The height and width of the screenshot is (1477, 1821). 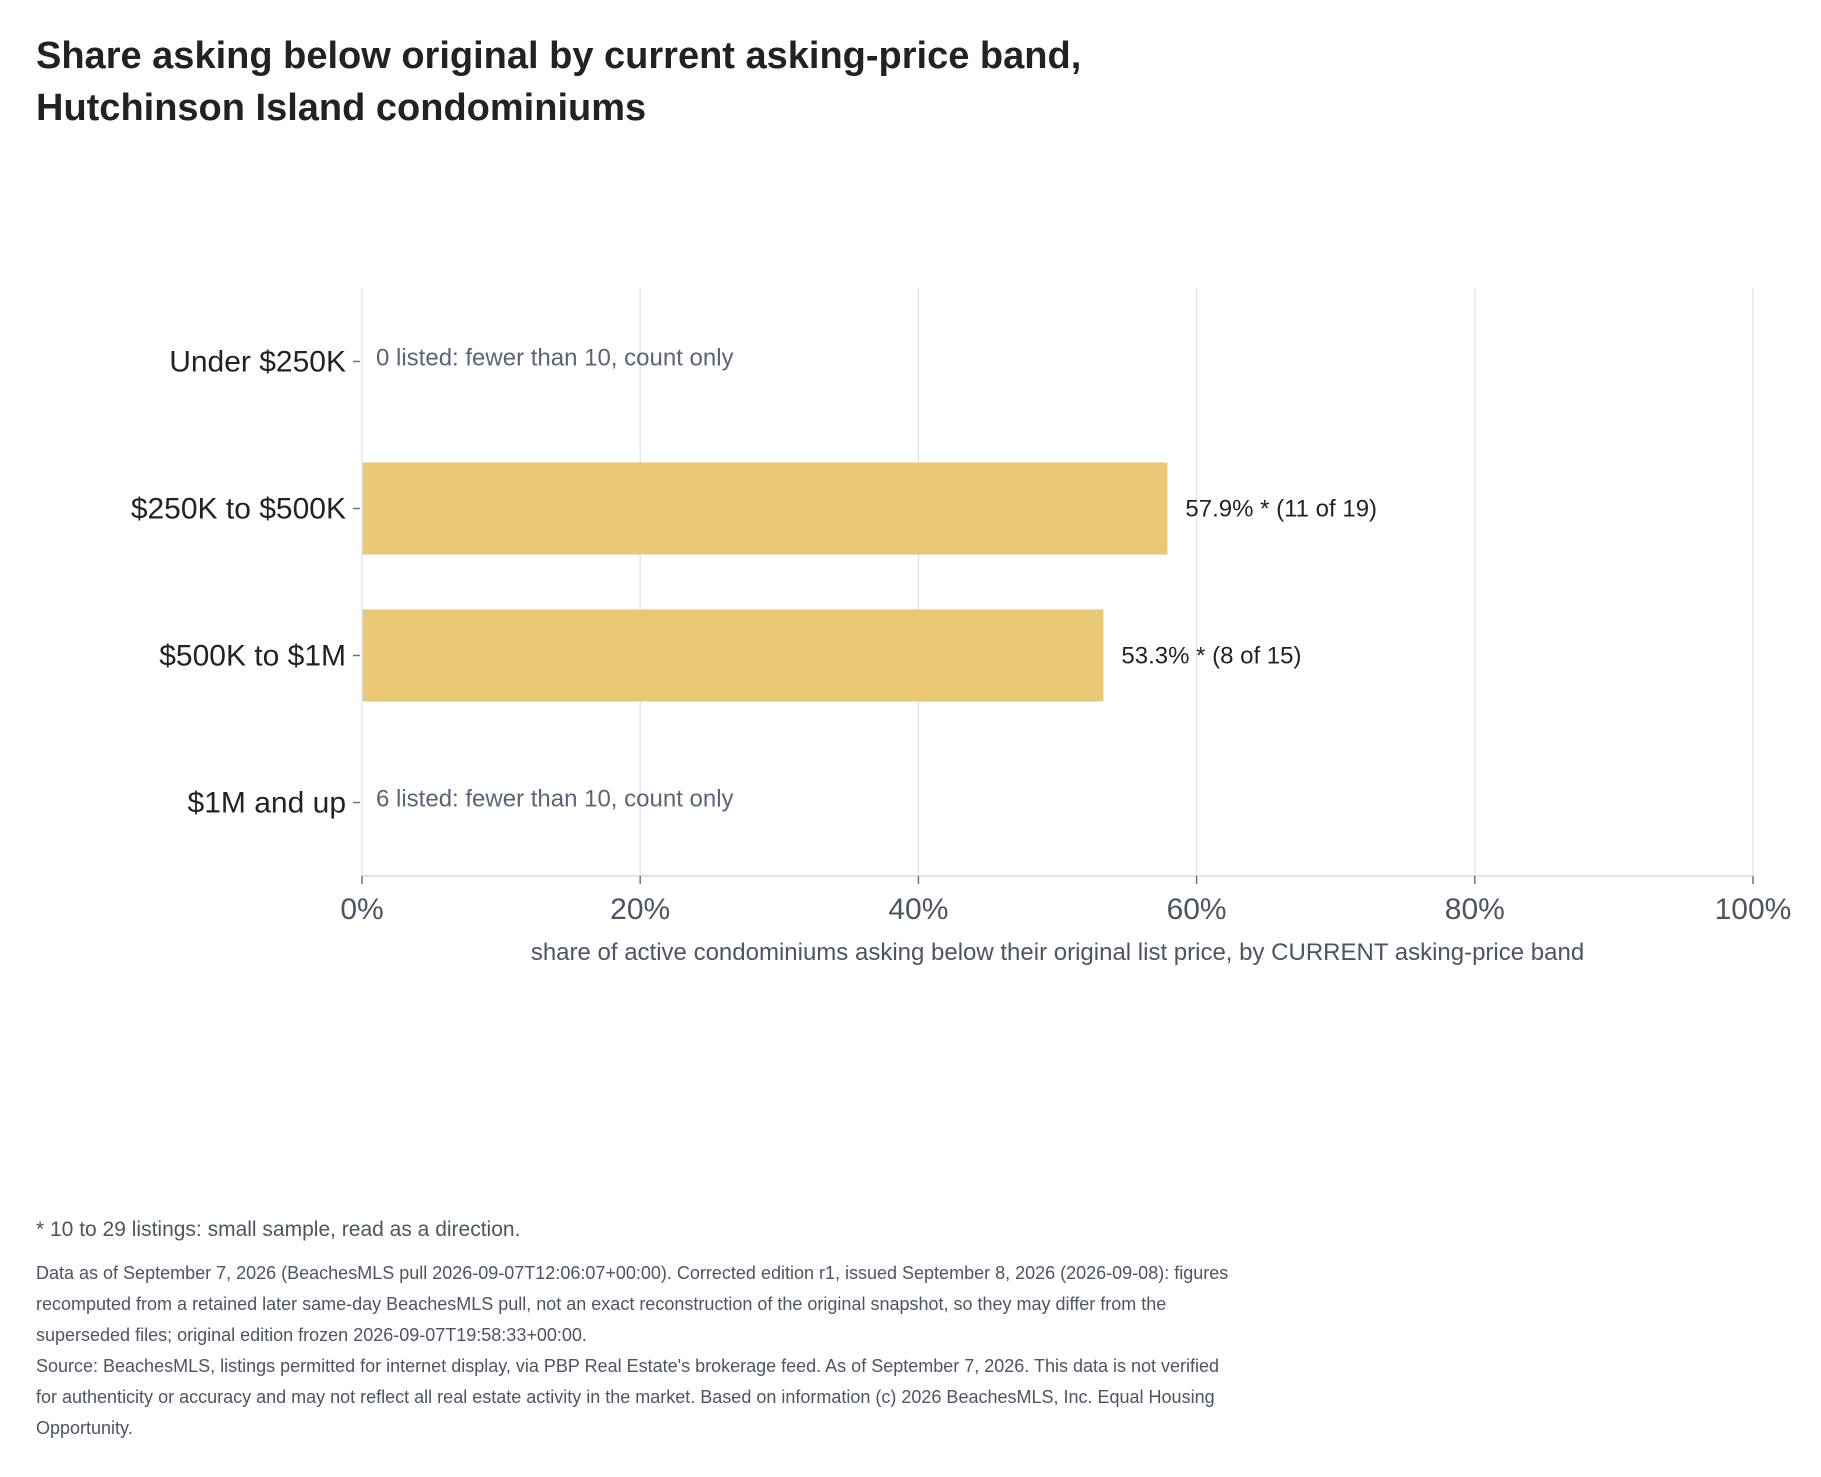 What do you see at coordinates (1211, 656) in the screenshot?
I see `bar-value-label: 53.3% * (8 of 15)` at bounding box center [1211, 656].